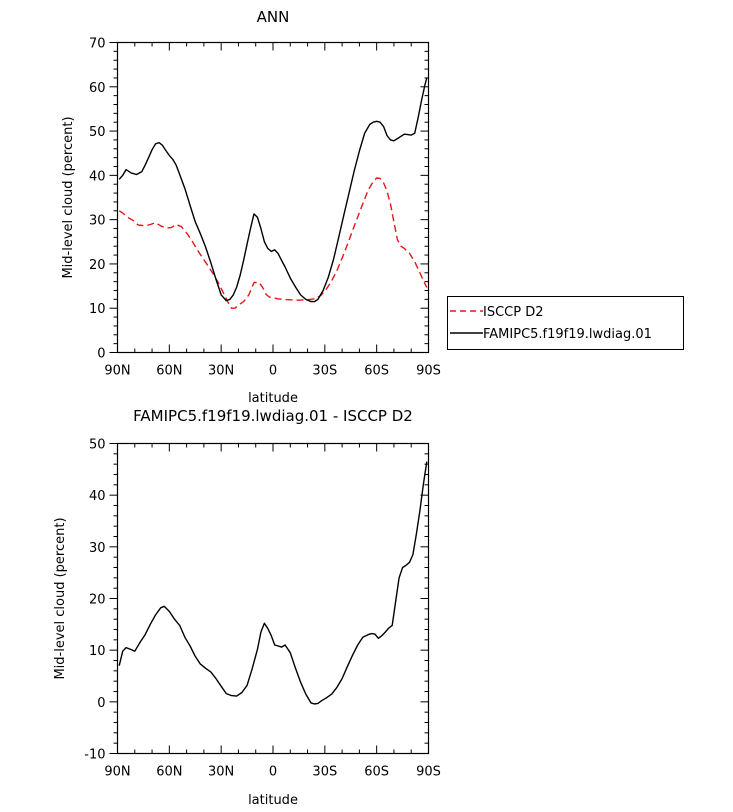 Image resolution: width=733 pixels, height=812 pixels. I want to click on bottom-series-lines, so click(273, 583).